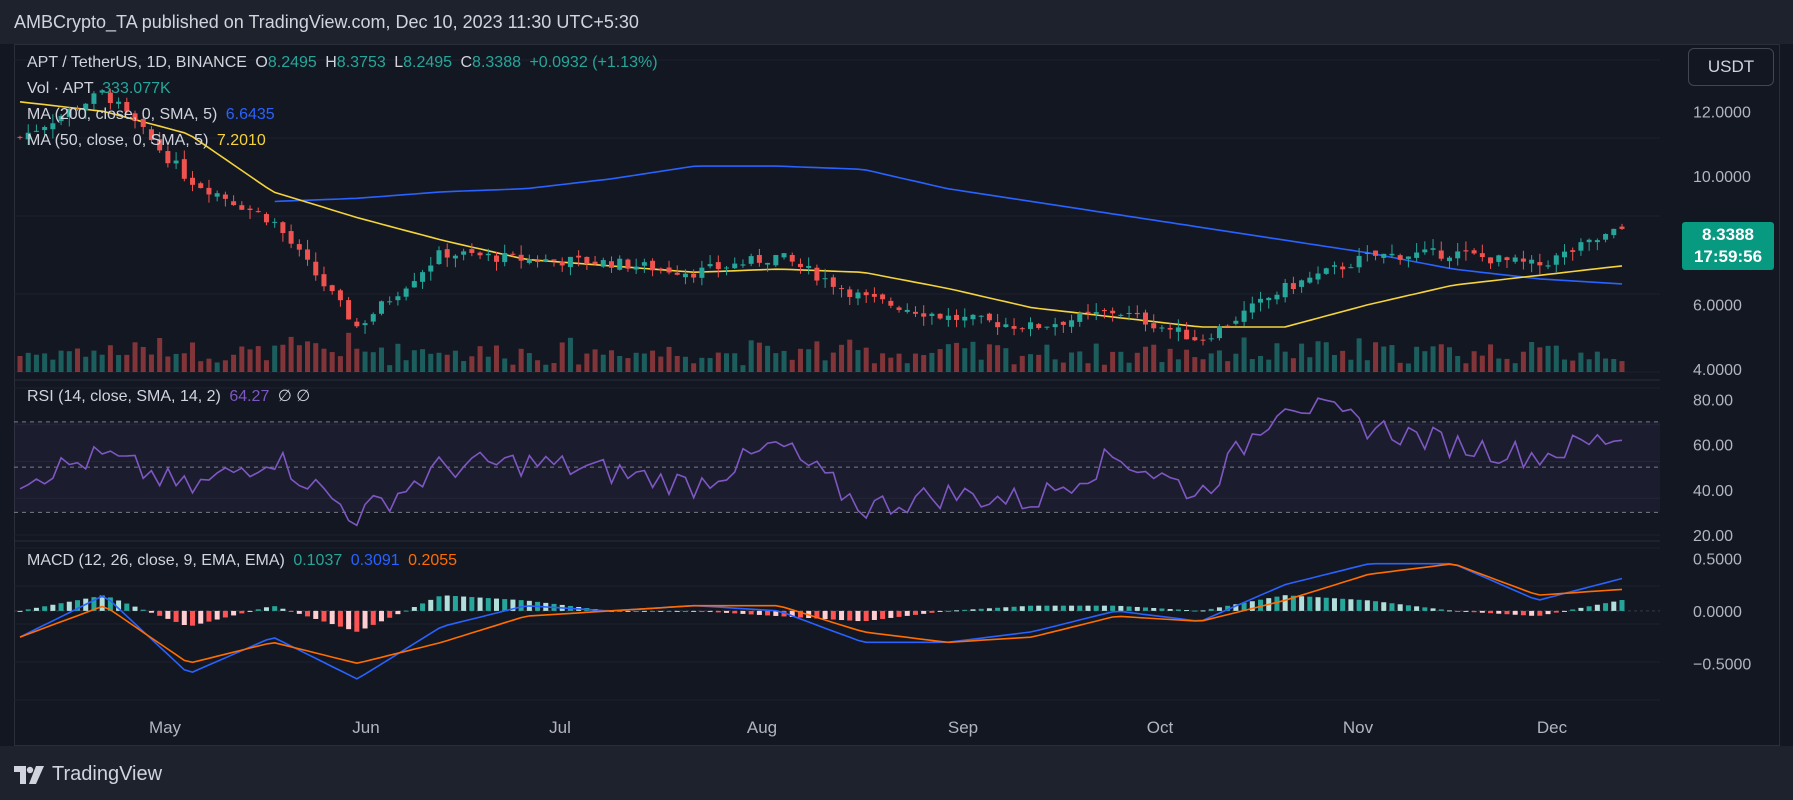 The width and height of the screenshot is (1793, 800). Describe the element at coordinates (249, 396) in the screenshot. I see `rsi-value: 64.27` at that location.